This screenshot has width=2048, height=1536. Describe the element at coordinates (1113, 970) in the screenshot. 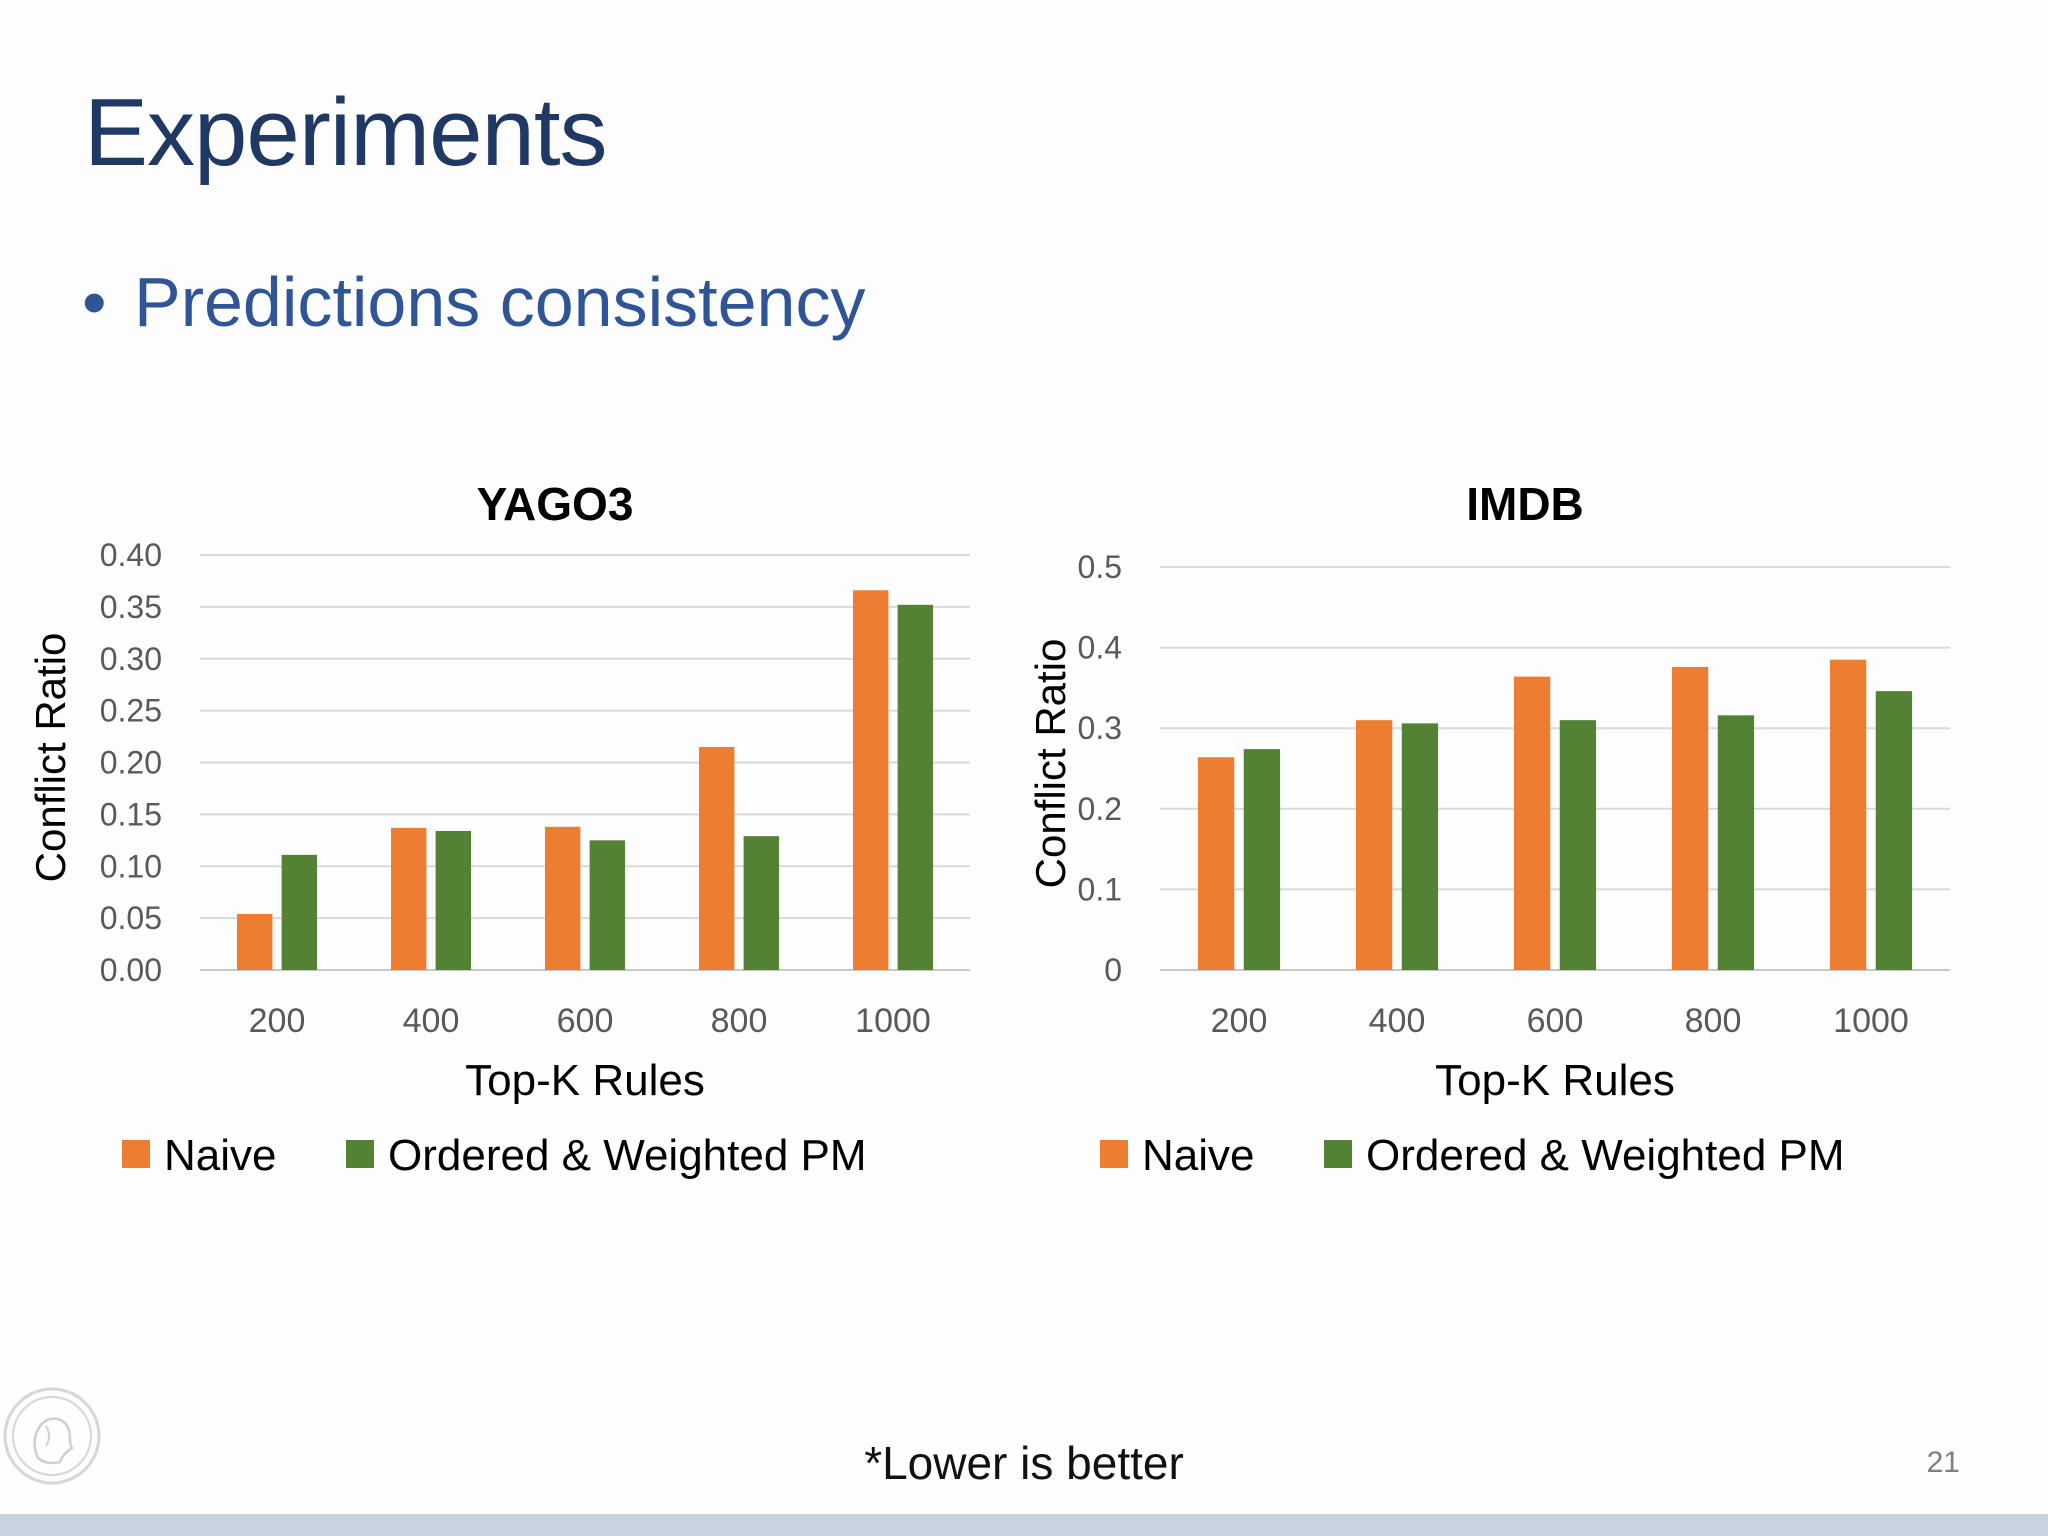

I see `y-tick-label: 0` at that location.